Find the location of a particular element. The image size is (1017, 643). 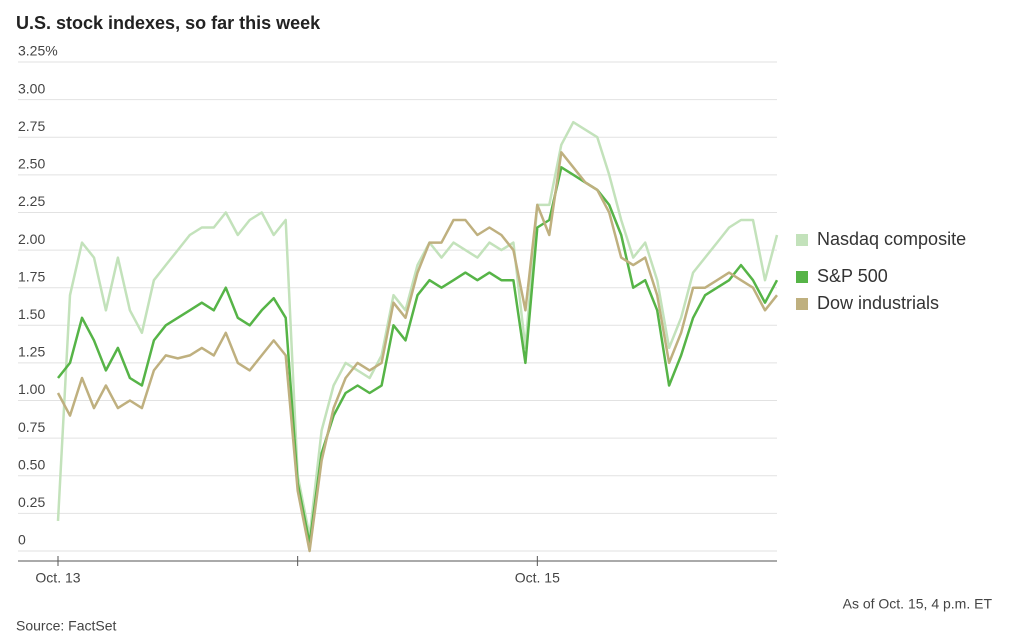

y-tick-label: 0.50 is located at coordinates (31, 464).